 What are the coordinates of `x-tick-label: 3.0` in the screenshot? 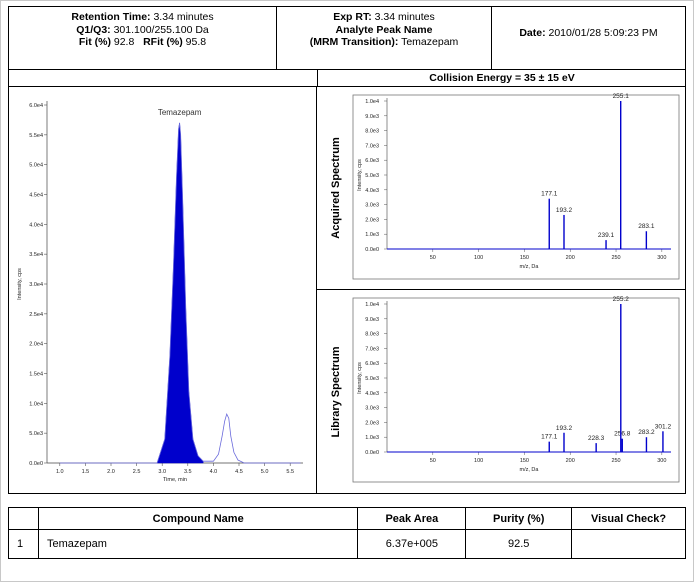 It's located at (162, 472).